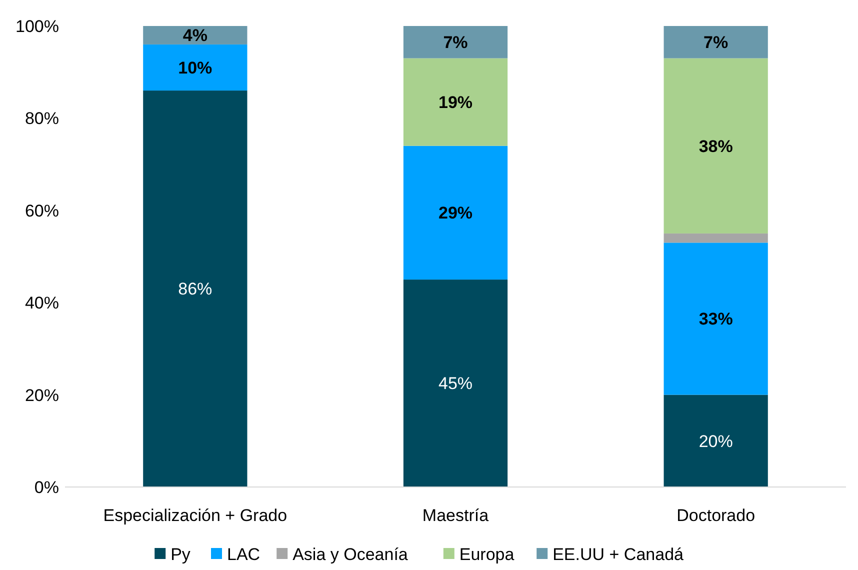 The image size is (858, 570). Describe the element at coordinates (716, 515) in the screenshot. I see `x-tick-label: Doctorado` at that location.